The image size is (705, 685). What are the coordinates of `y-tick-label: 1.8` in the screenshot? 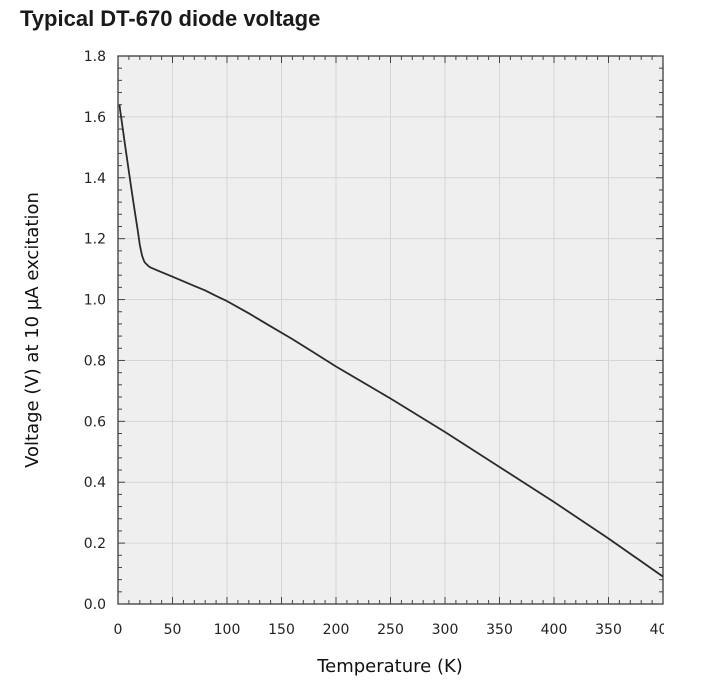 It's located at (95, 57).